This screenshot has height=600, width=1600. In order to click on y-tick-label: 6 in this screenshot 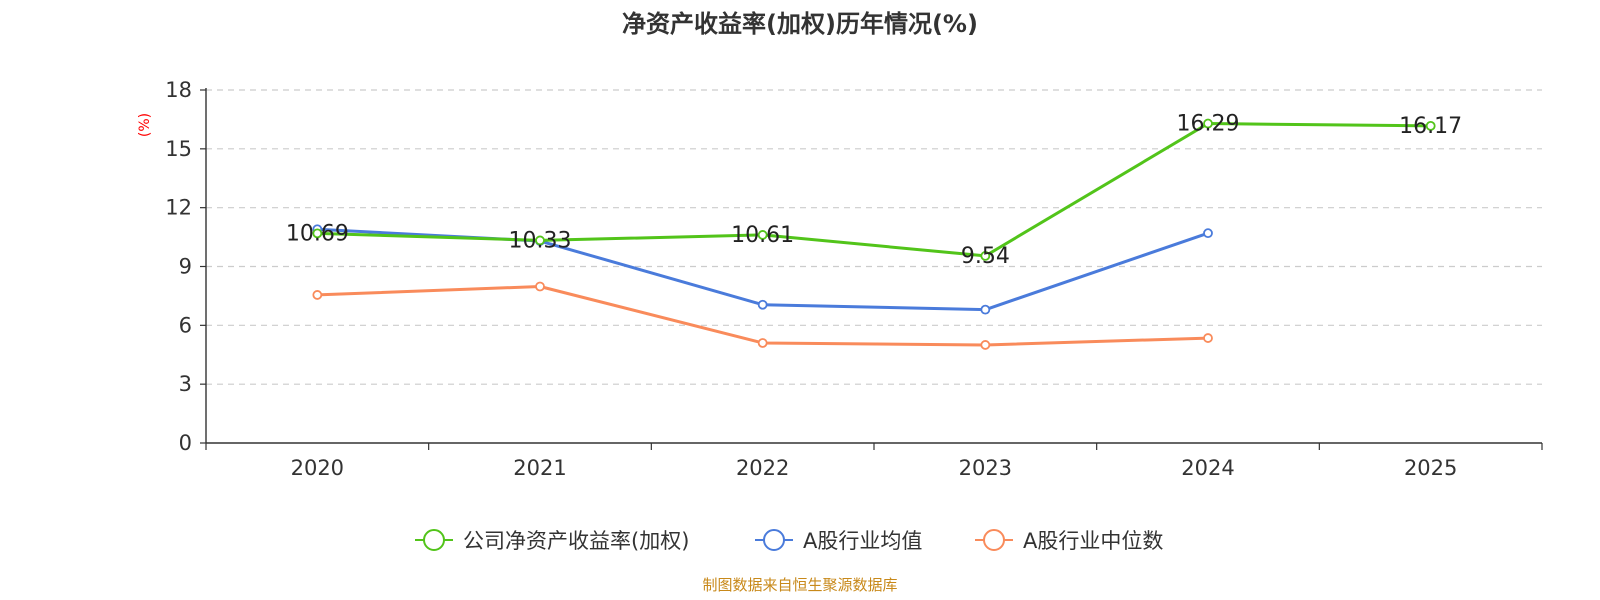, I will do `click(185, 325)`.